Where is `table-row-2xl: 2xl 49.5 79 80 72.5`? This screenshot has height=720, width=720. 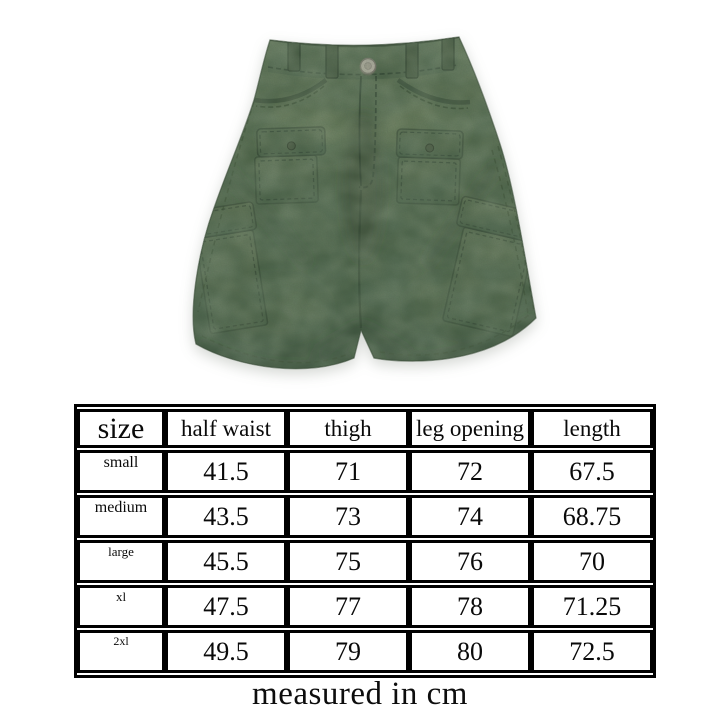
table-row-2xl: 2xl 49.5 79 80 72.5 is located at coordinates (365, 651).